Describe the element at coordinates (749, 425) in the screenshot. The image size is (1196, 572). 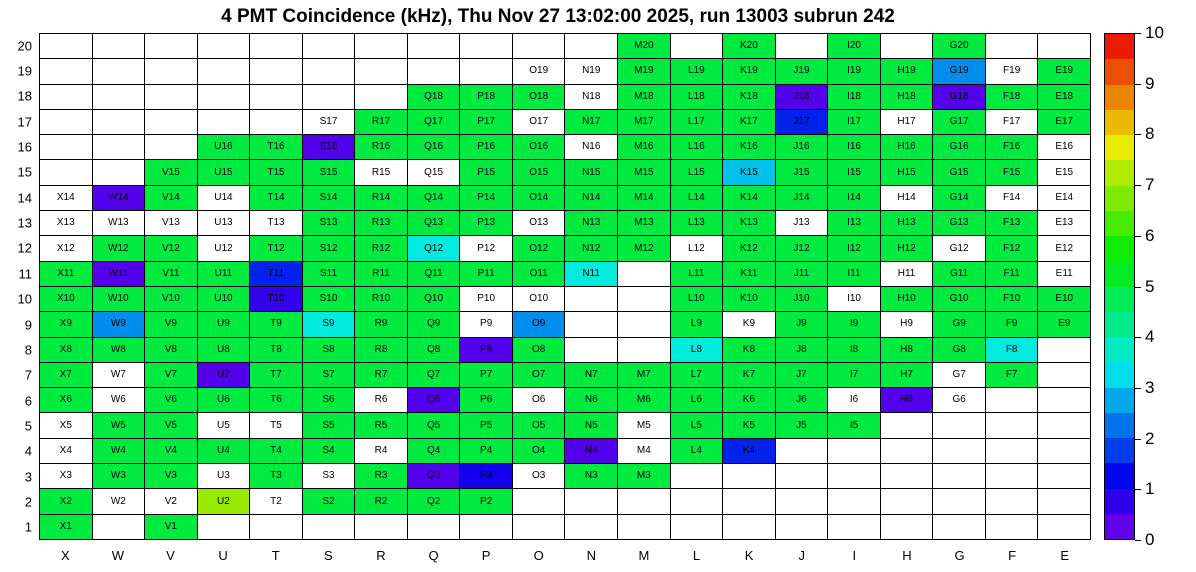
I see `heatmap-cell: K5` at that location.